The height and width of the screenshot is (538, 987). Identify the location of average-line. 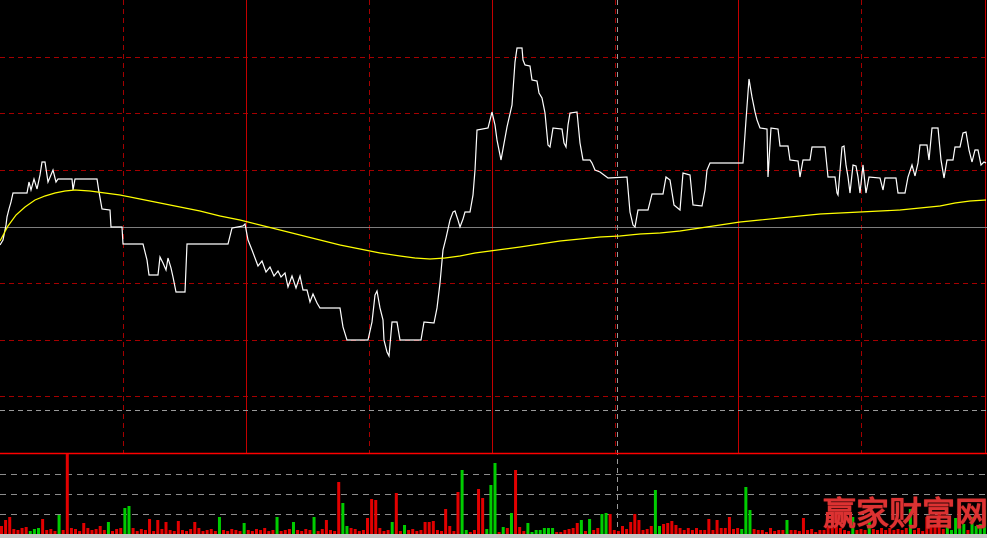
(493, 224).